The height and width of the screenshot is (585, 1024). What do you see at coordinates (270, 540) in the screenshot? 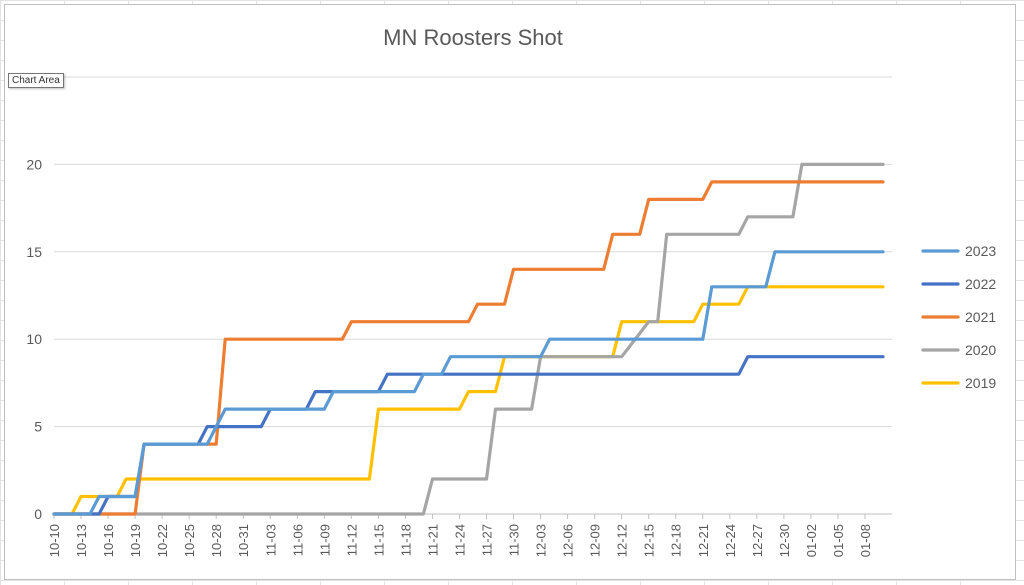
I see `x-tick-label: 11-03` at bounding box center [270, 540].